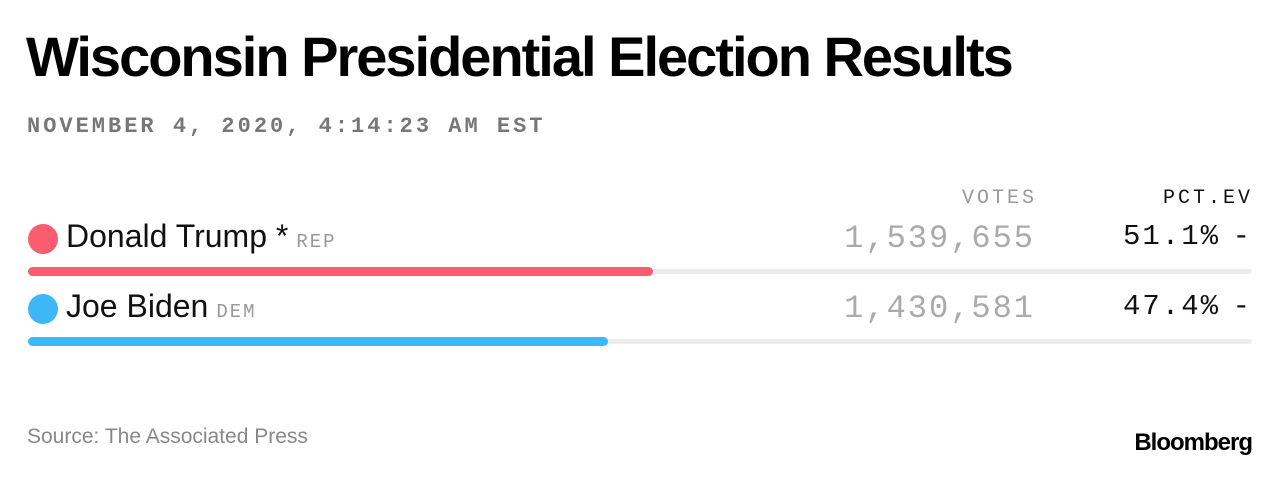 This screenshot has width=1280, height=481. I want to click on votes: 1,430,581, so click(939, 308).